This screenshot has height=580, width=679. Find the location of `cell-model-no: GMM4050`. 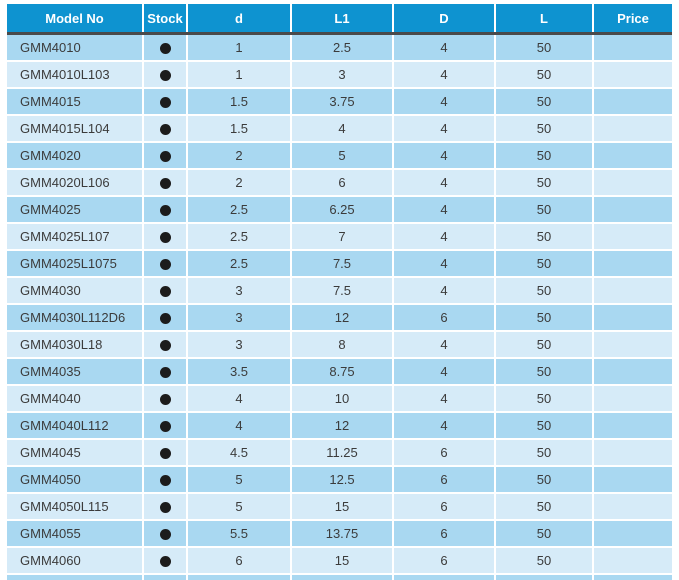

cell-model-no: GMM4050 is located at coordinates (75, 479).